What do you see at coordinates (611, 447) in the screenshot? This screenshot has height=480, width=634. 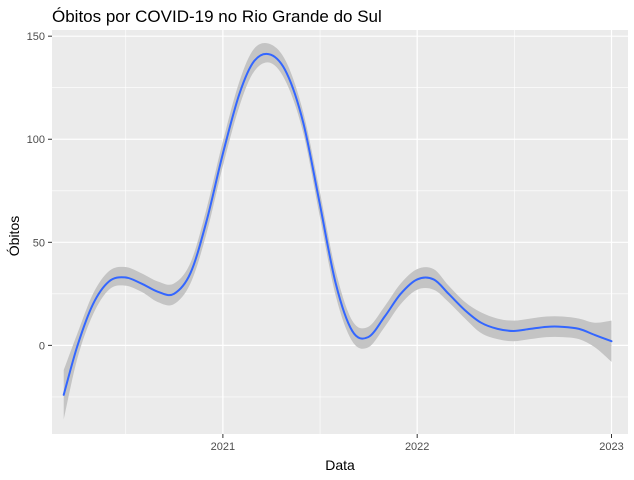 I see `x-tick-label: 2023` at bounding box center [611, 447].